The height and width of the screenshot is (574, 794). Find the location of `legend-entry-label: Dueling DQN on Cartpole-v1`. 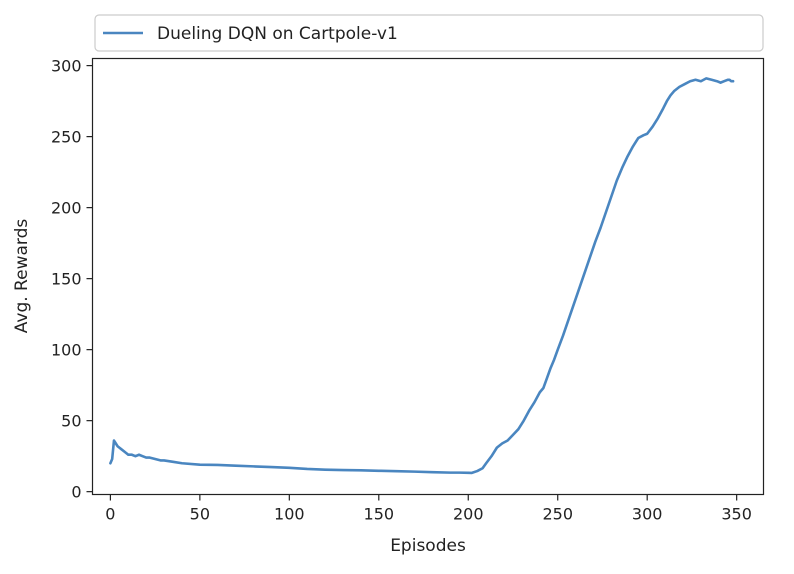

legend-entry-label: Dueling DQN on Cartpole-v1 is located at coordinates (277, 34).